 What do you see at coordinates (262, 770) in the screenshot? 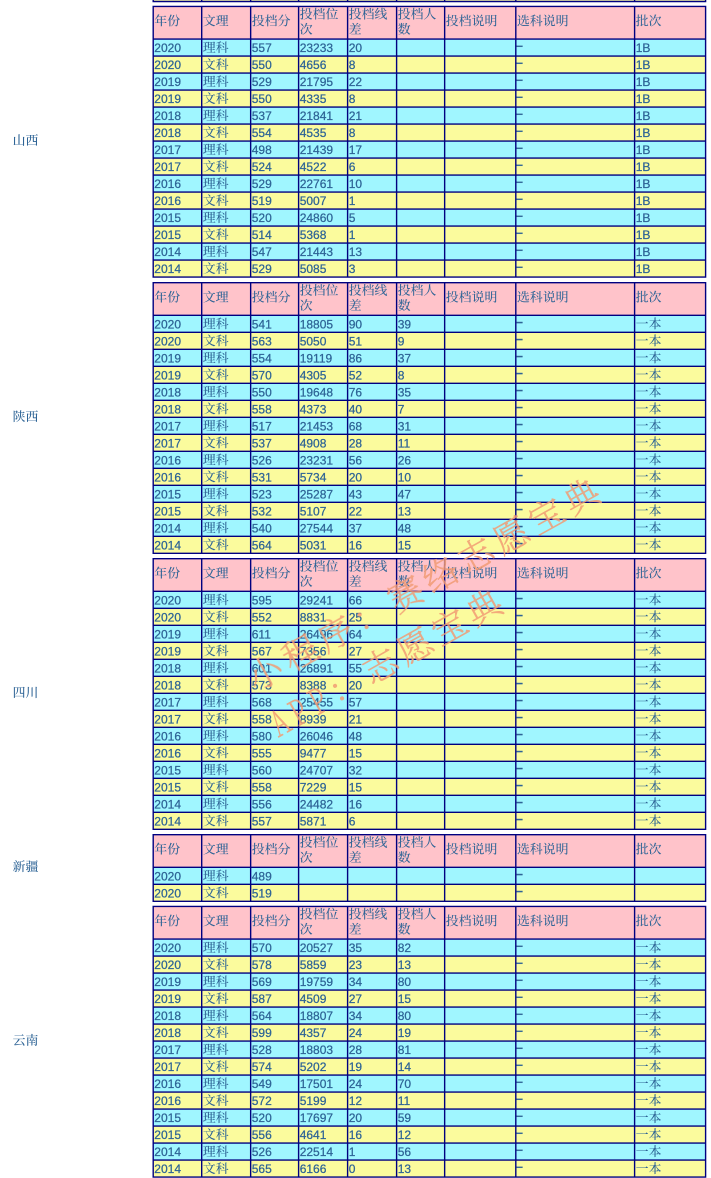
I see `svg-text: 560` at bounding box center [262, 770].